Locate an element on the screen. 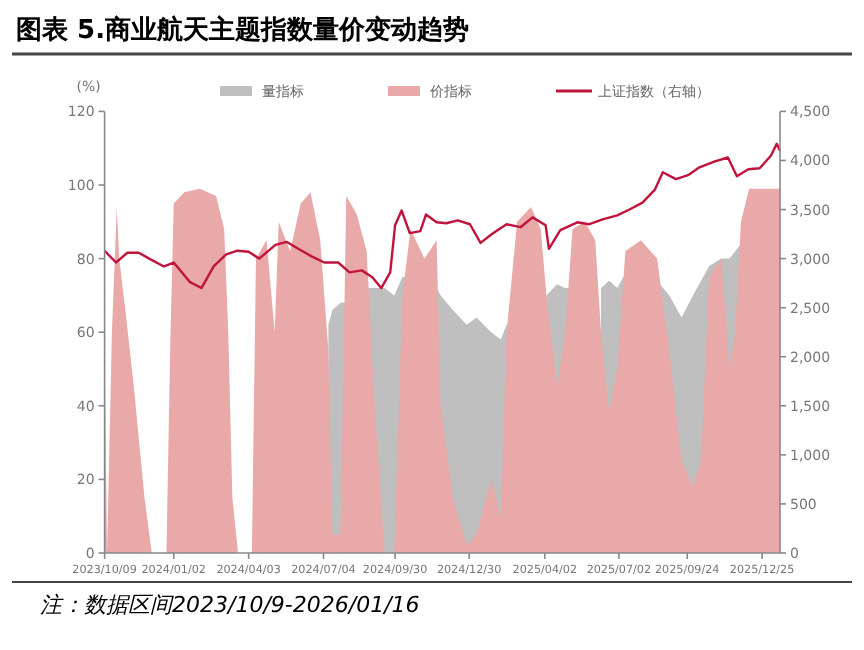  annotation: 注：数据区间2023/10/9-2026/01/16 is located at coordinates (230, 605).